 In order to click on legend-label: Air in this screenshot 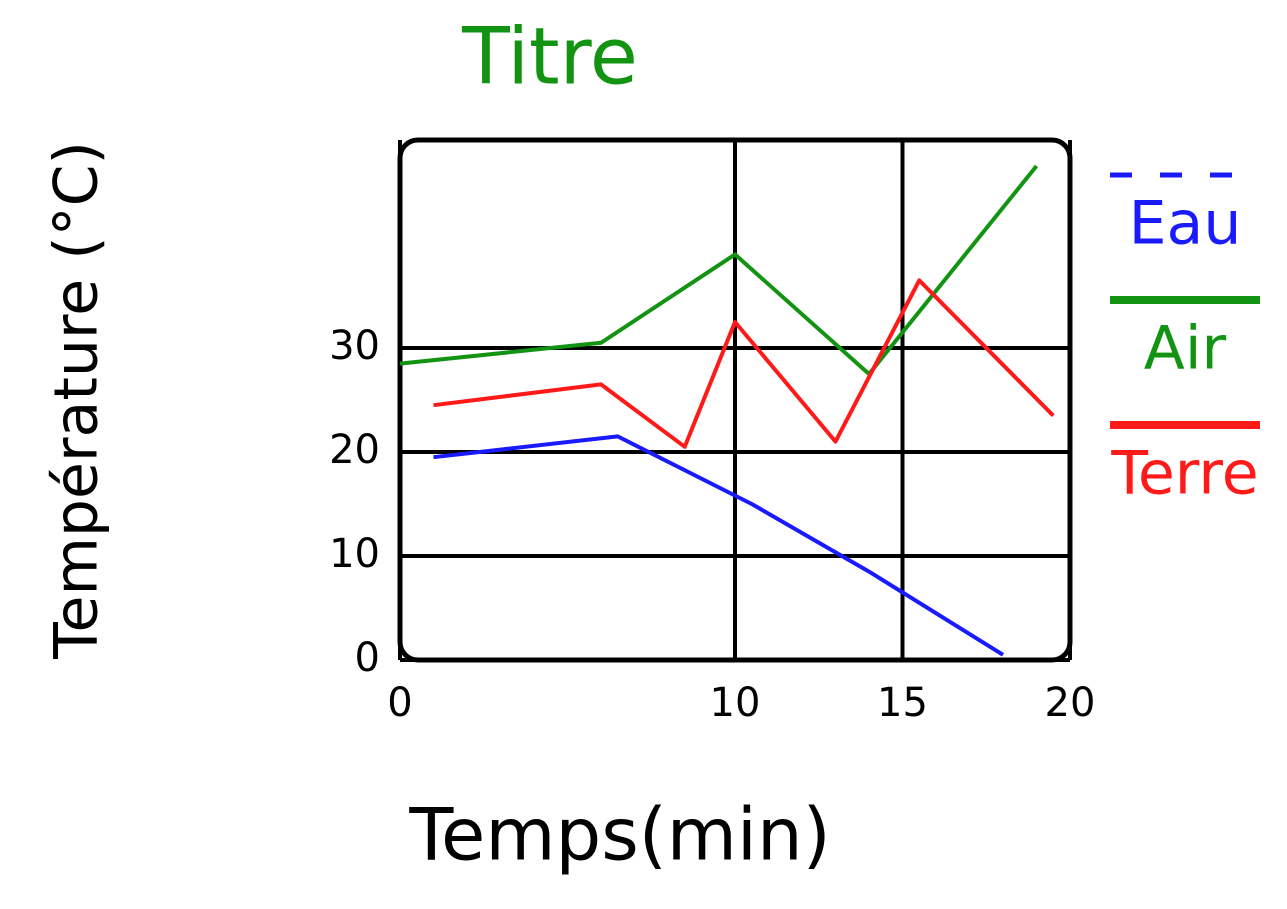, I will do `click(1185, 349)`.